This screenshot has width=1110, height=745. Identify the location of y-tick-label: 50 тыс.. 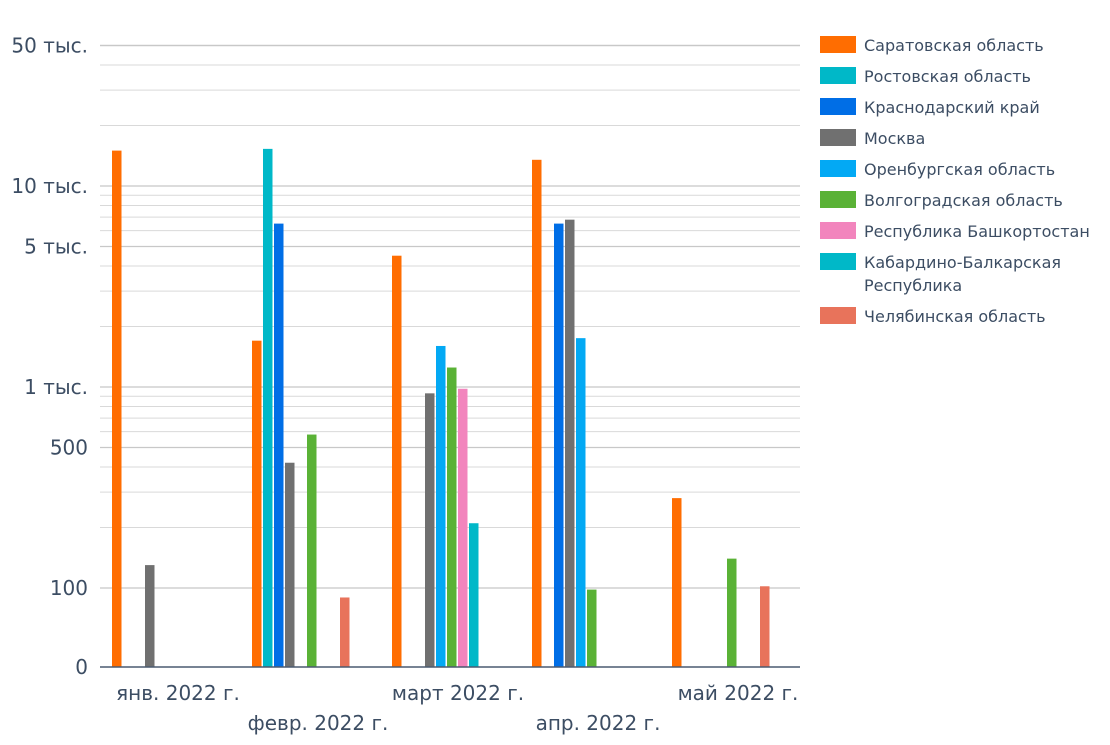
(49, 46).